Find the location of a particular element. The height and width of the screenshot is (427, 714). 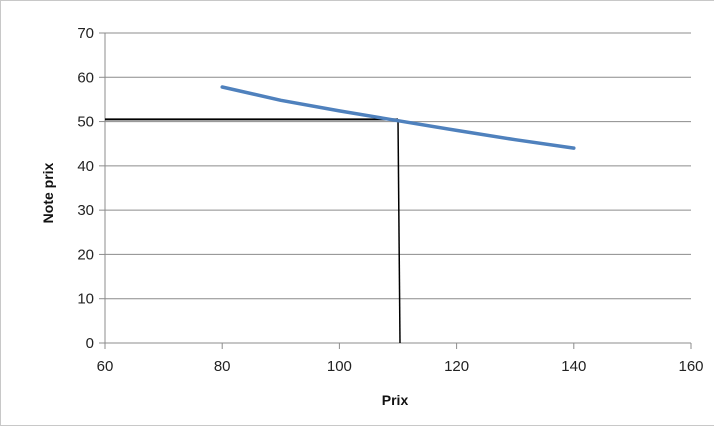

y-tick-label: 50 is located at coordinates (85, 122).